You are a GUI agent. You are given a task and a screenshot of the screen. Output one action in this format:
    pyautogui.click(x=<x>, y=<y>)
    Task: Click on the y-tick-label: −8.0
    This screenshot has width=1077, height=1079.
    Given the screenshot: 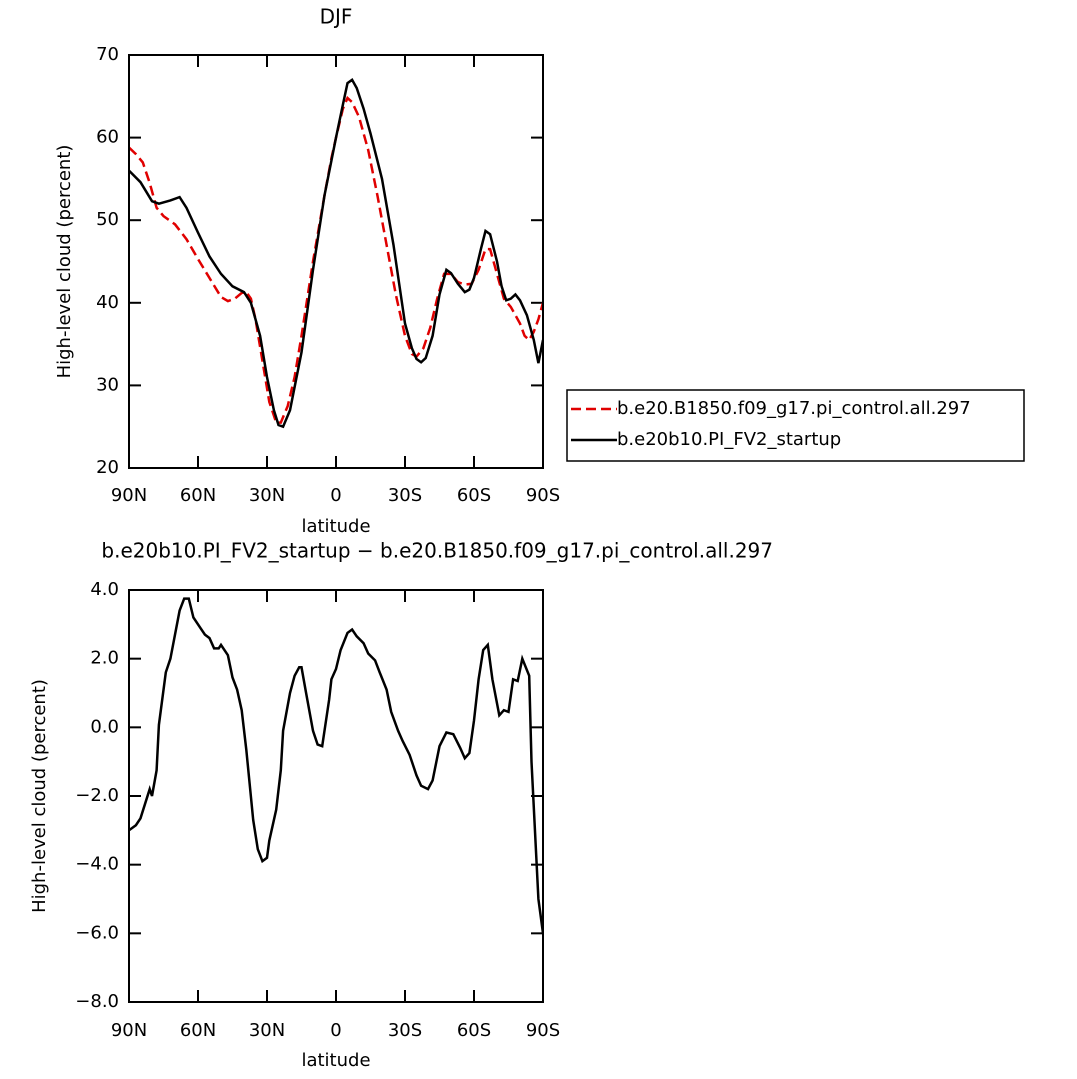 What is the action you would take?
    pyautogui.click(x=97, y=1001)
    